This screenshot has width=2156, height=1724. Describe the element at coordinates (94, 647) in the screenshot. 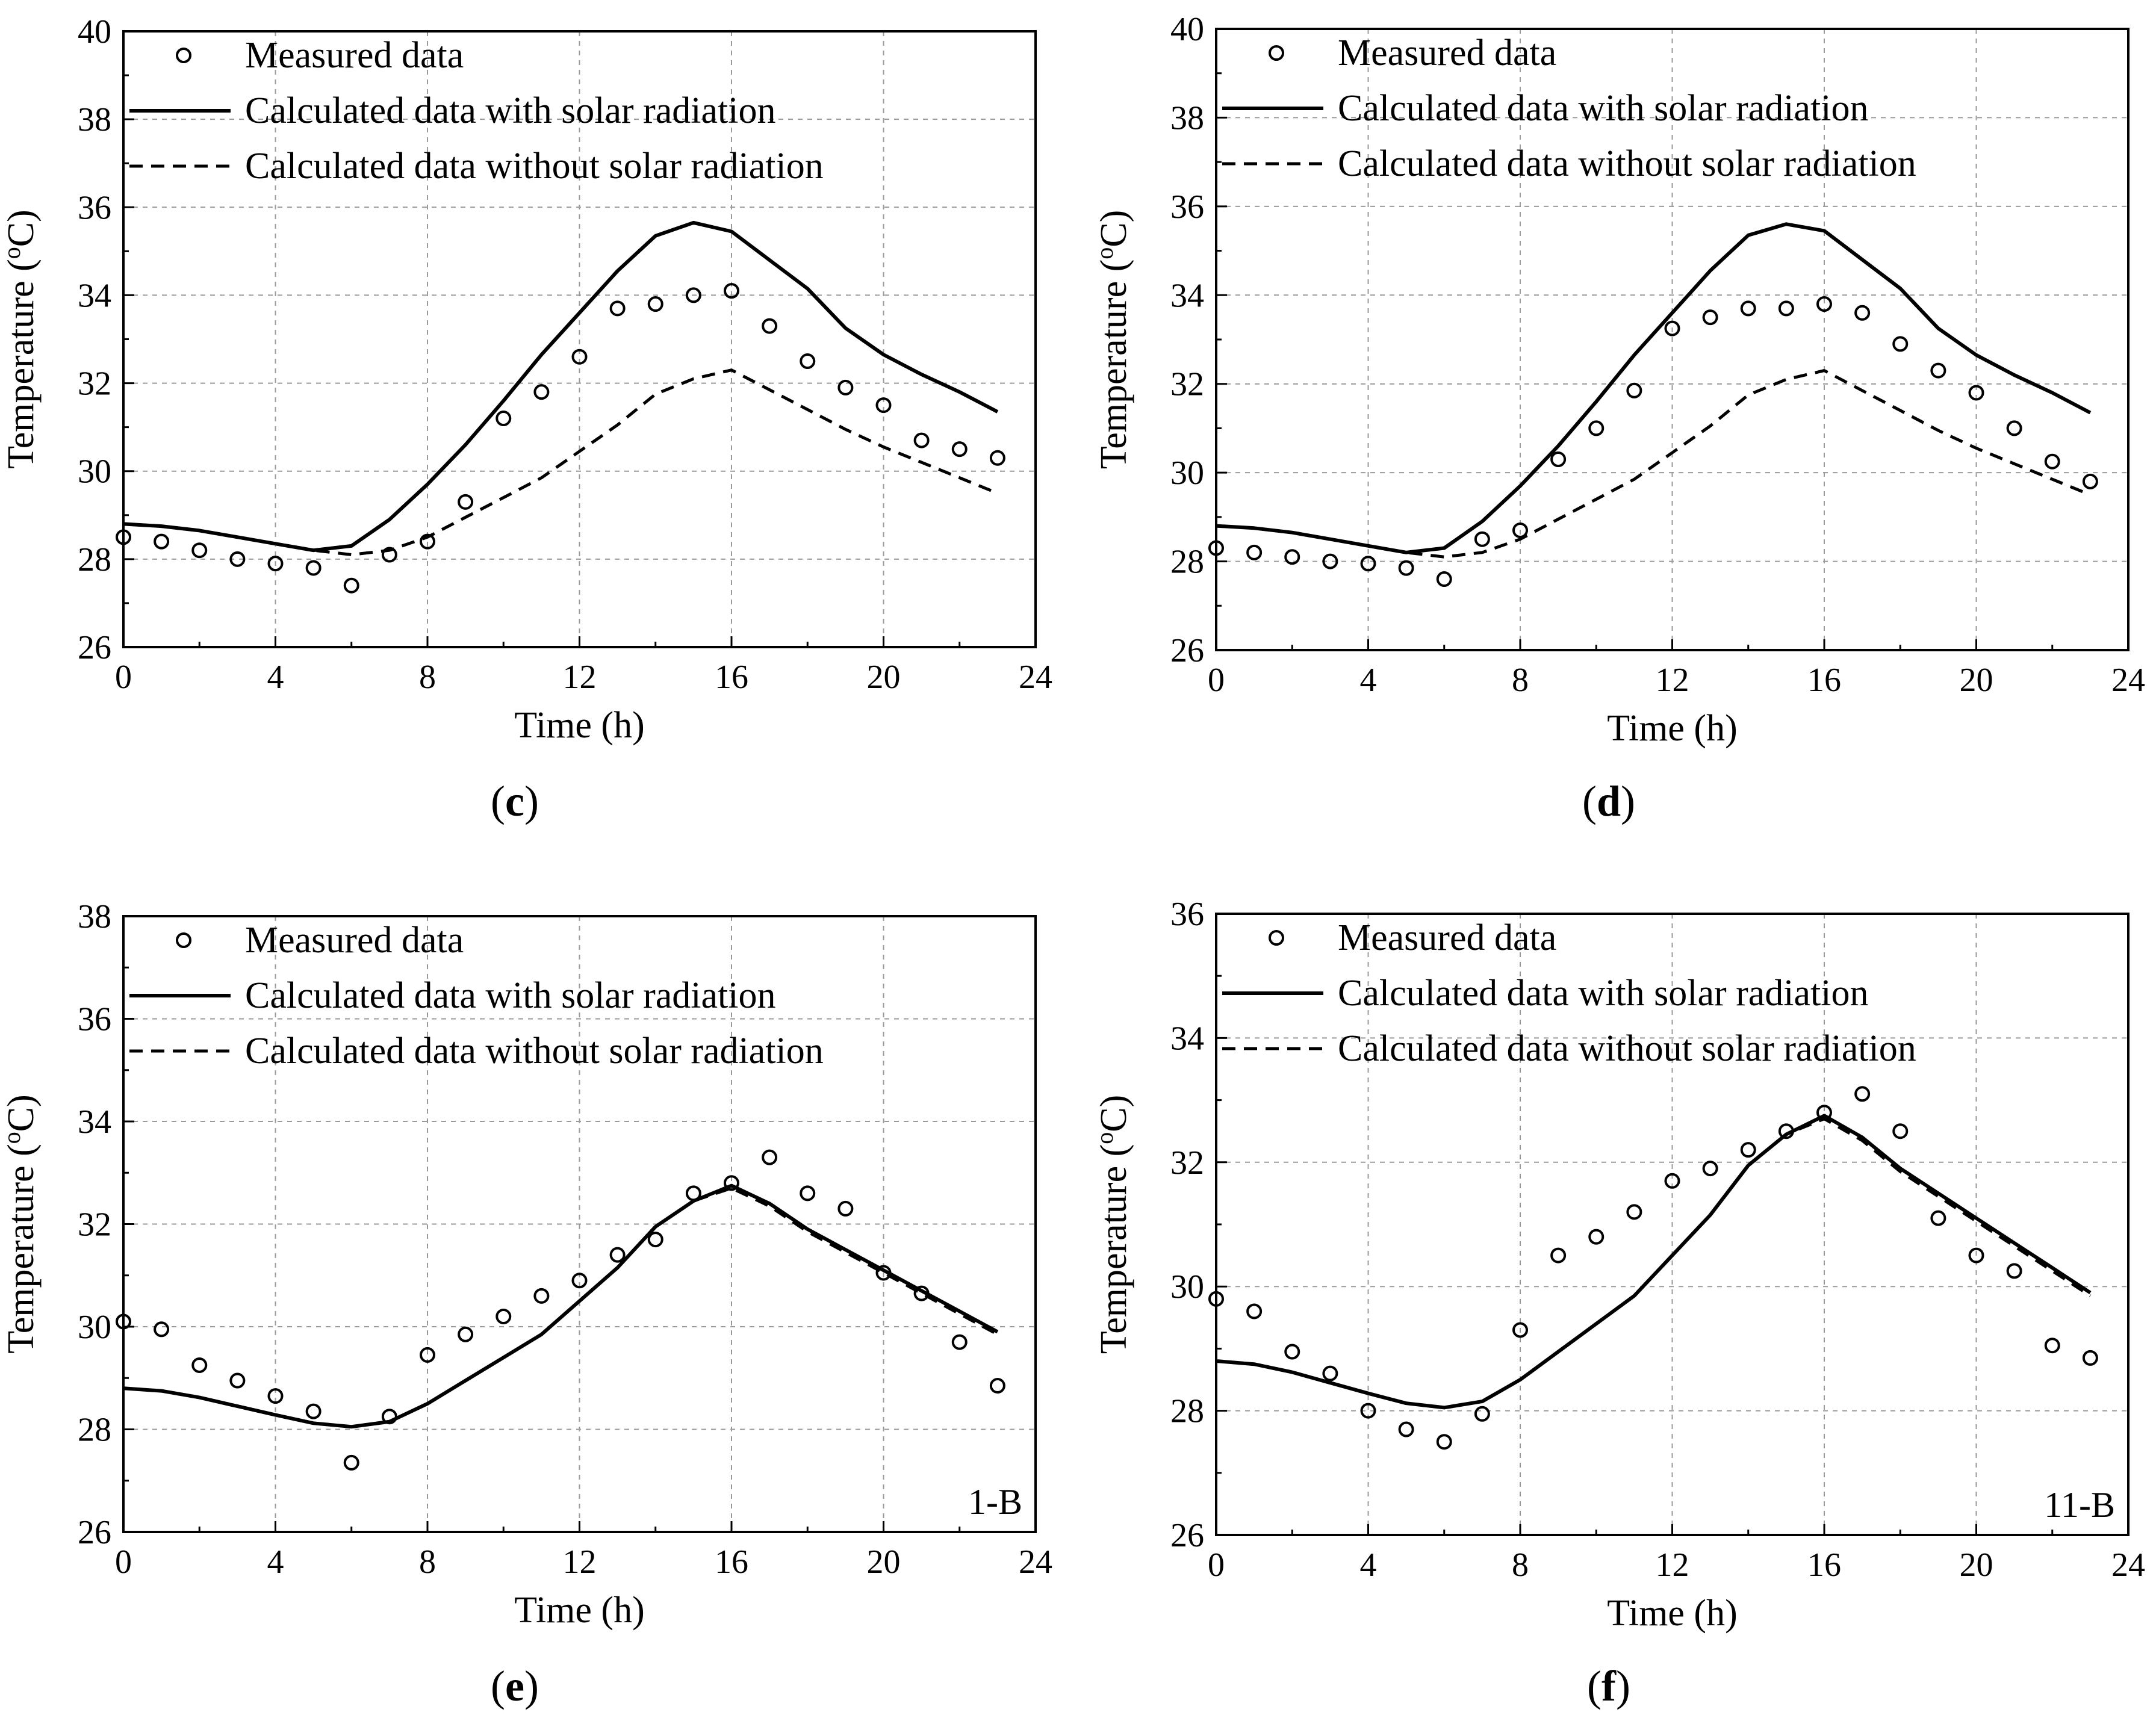

I see `panel-c-ytick-label: 26` at that location.